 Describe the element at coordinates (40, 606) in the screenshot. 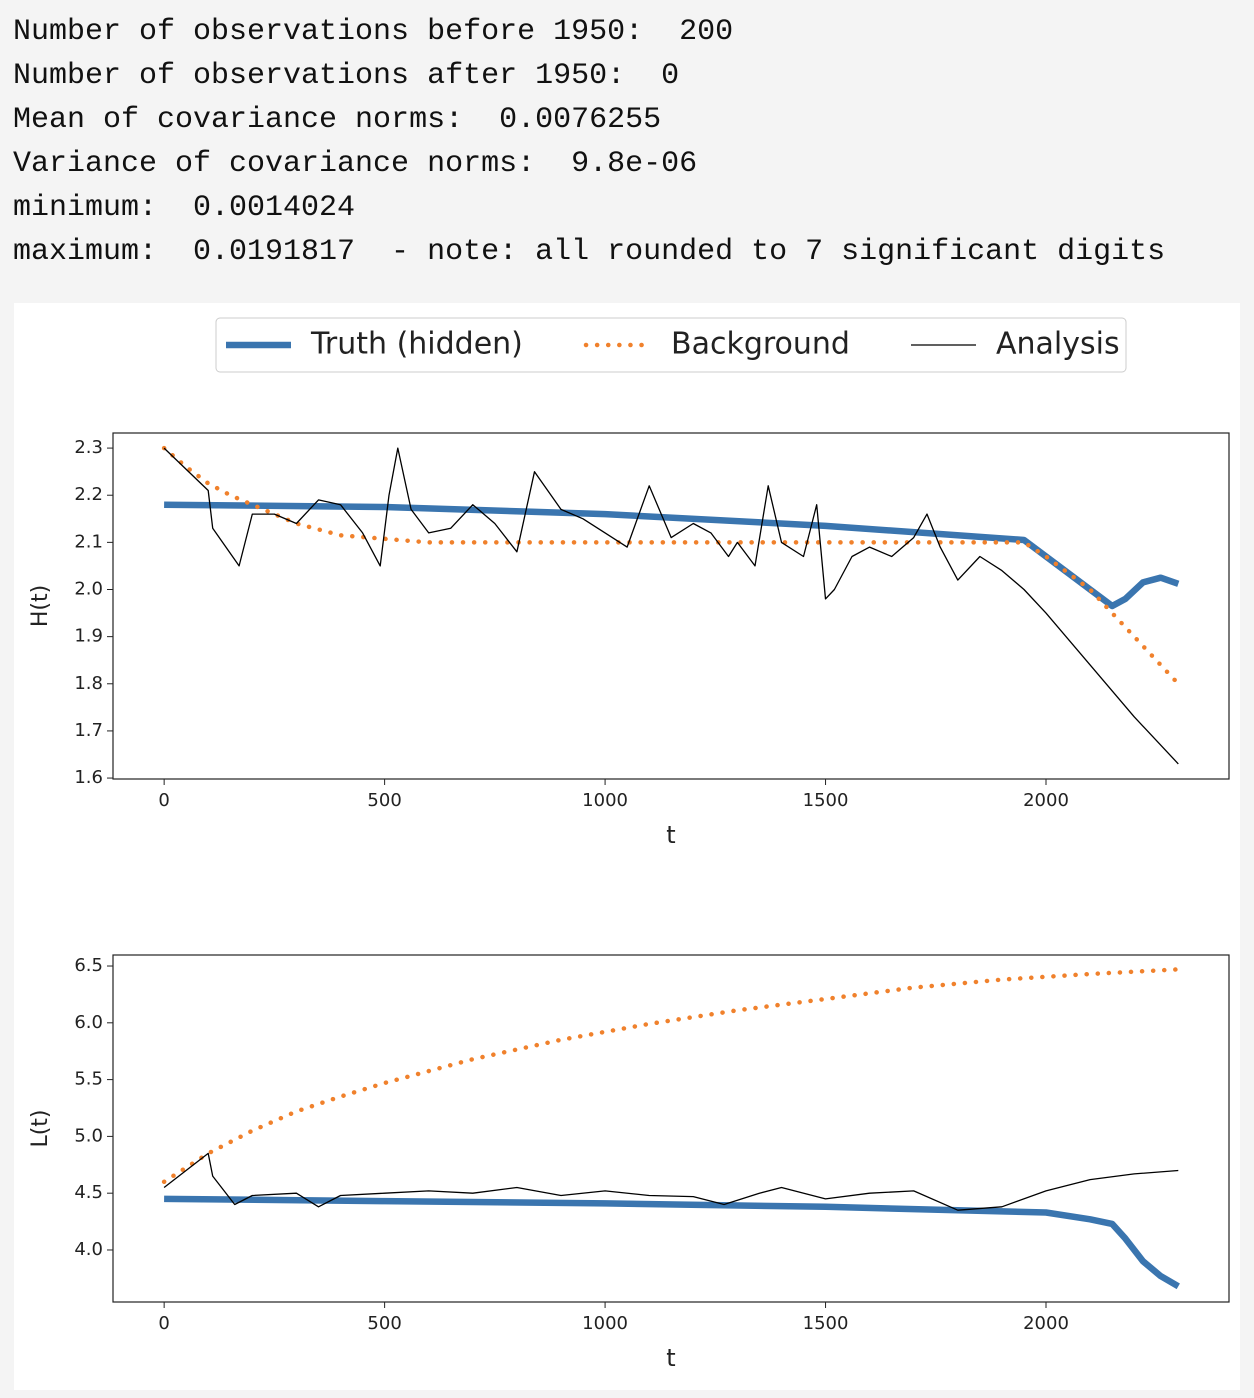

I see `y-axis-label: H(t)` at that location.